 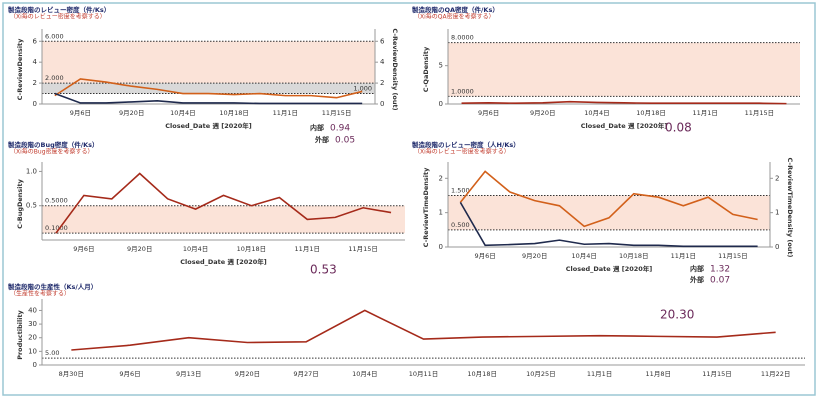 I want to click on y-tick-label: 6, so click(x=35, y=41).